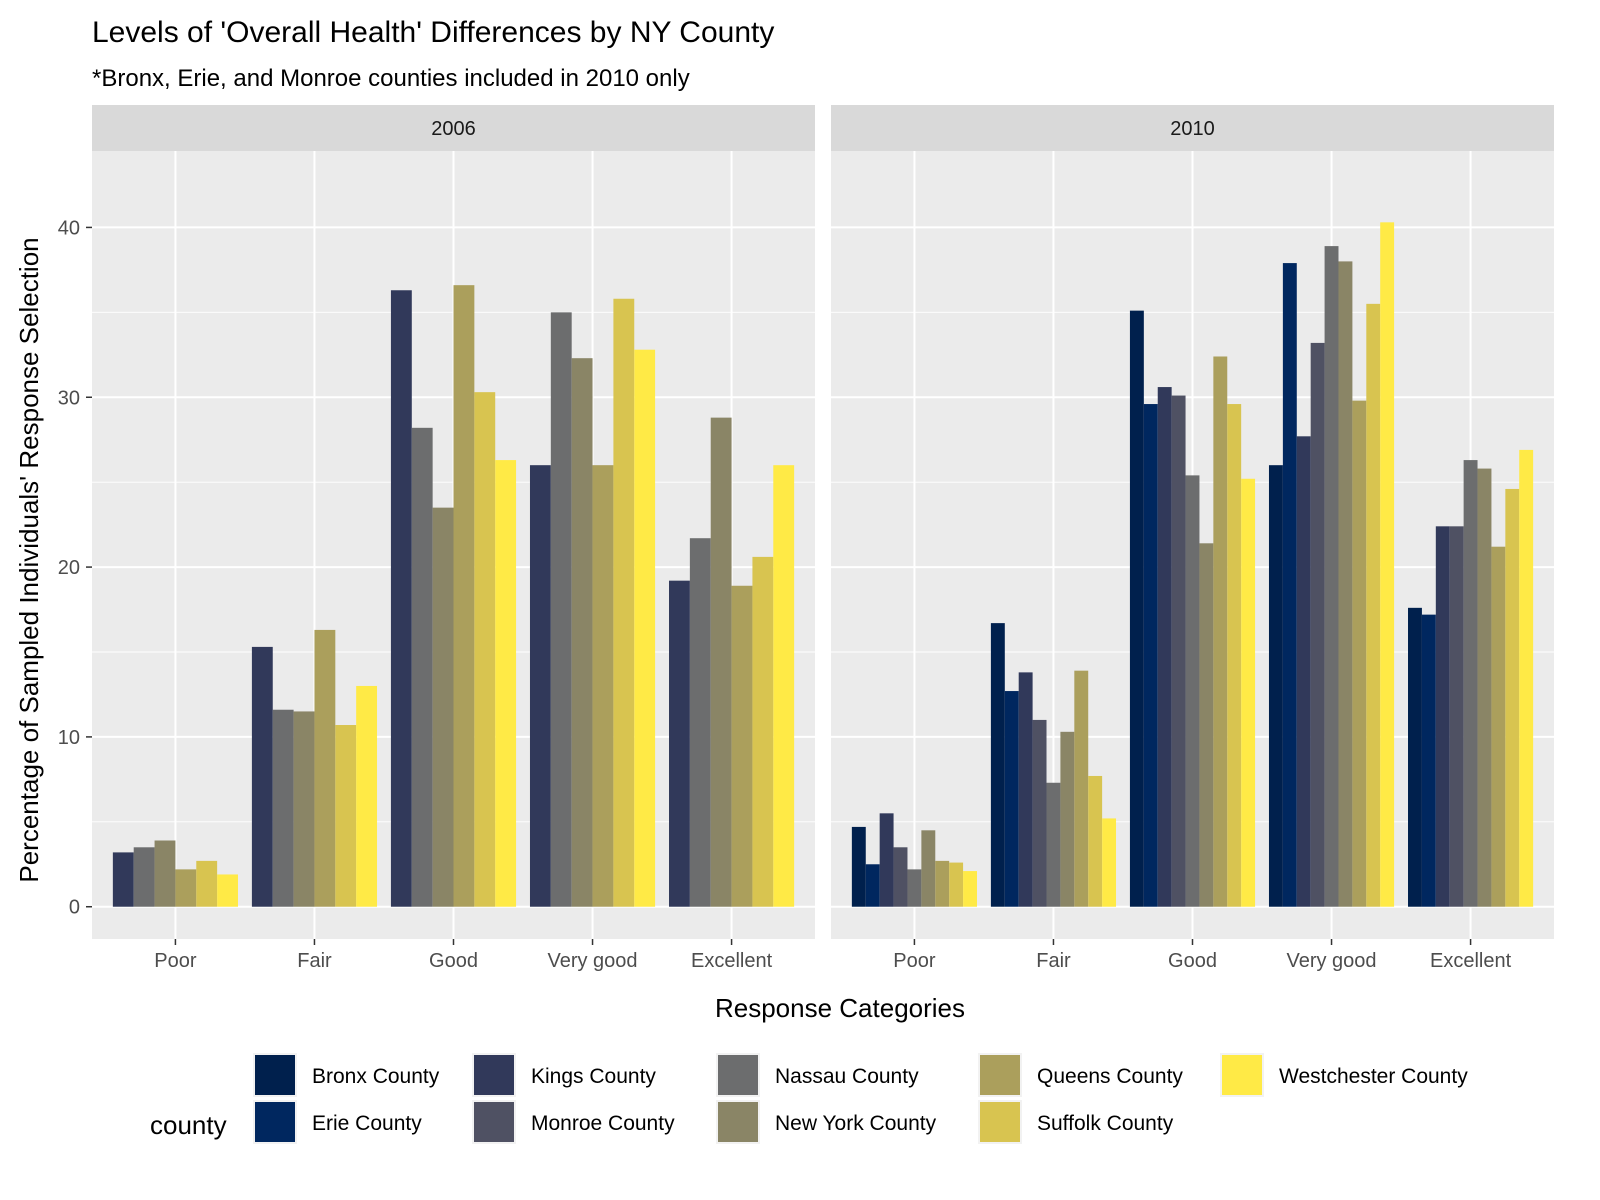 The image size is (1600, 1200). Describe the element at coordinates (422, 667) in the screenshot. I see `bar-2006-nassau-county-good` at that location.